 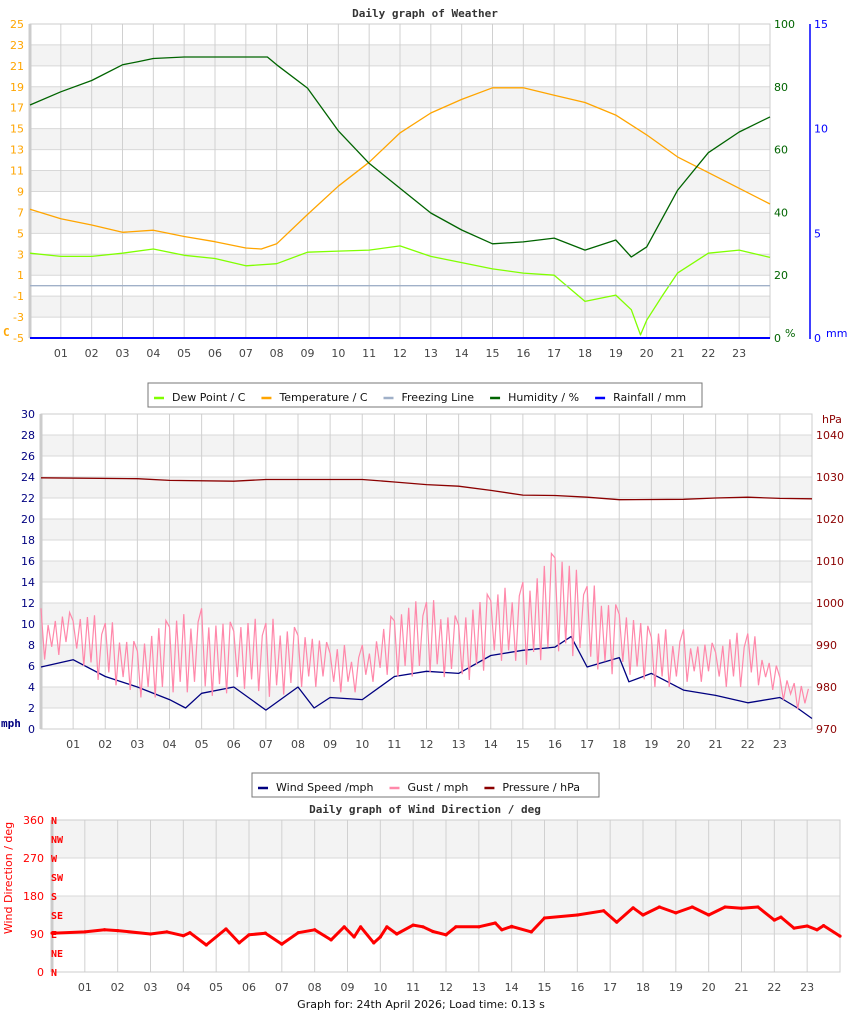 I want to click on compass-label: SW, so click(x=57, y=878).